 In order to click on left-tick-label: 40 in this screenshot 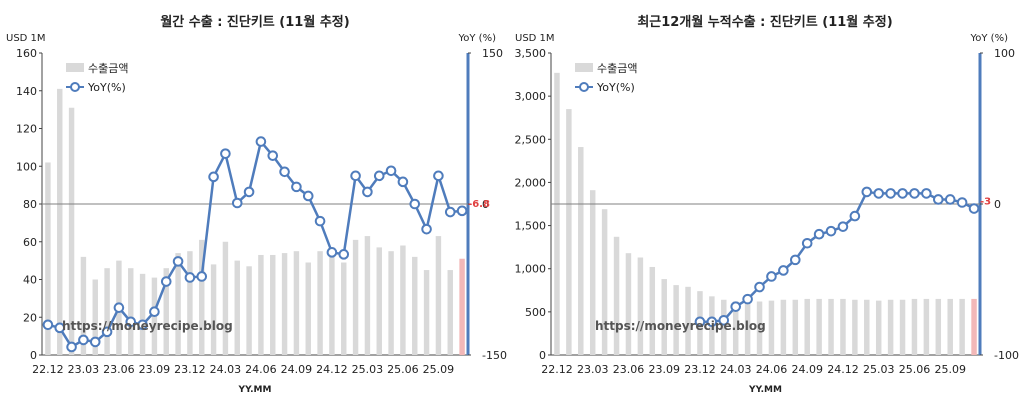, I will do `click(30, 280)`.